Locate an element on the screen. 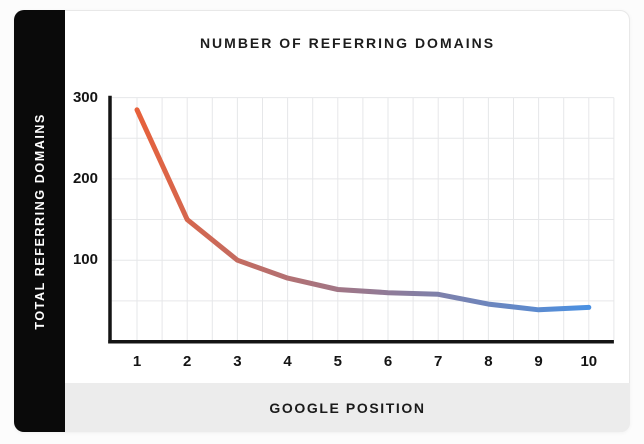 This screenshot has height=444, width=644. x-tick-label: 5 is located at coordinates (337, 361).